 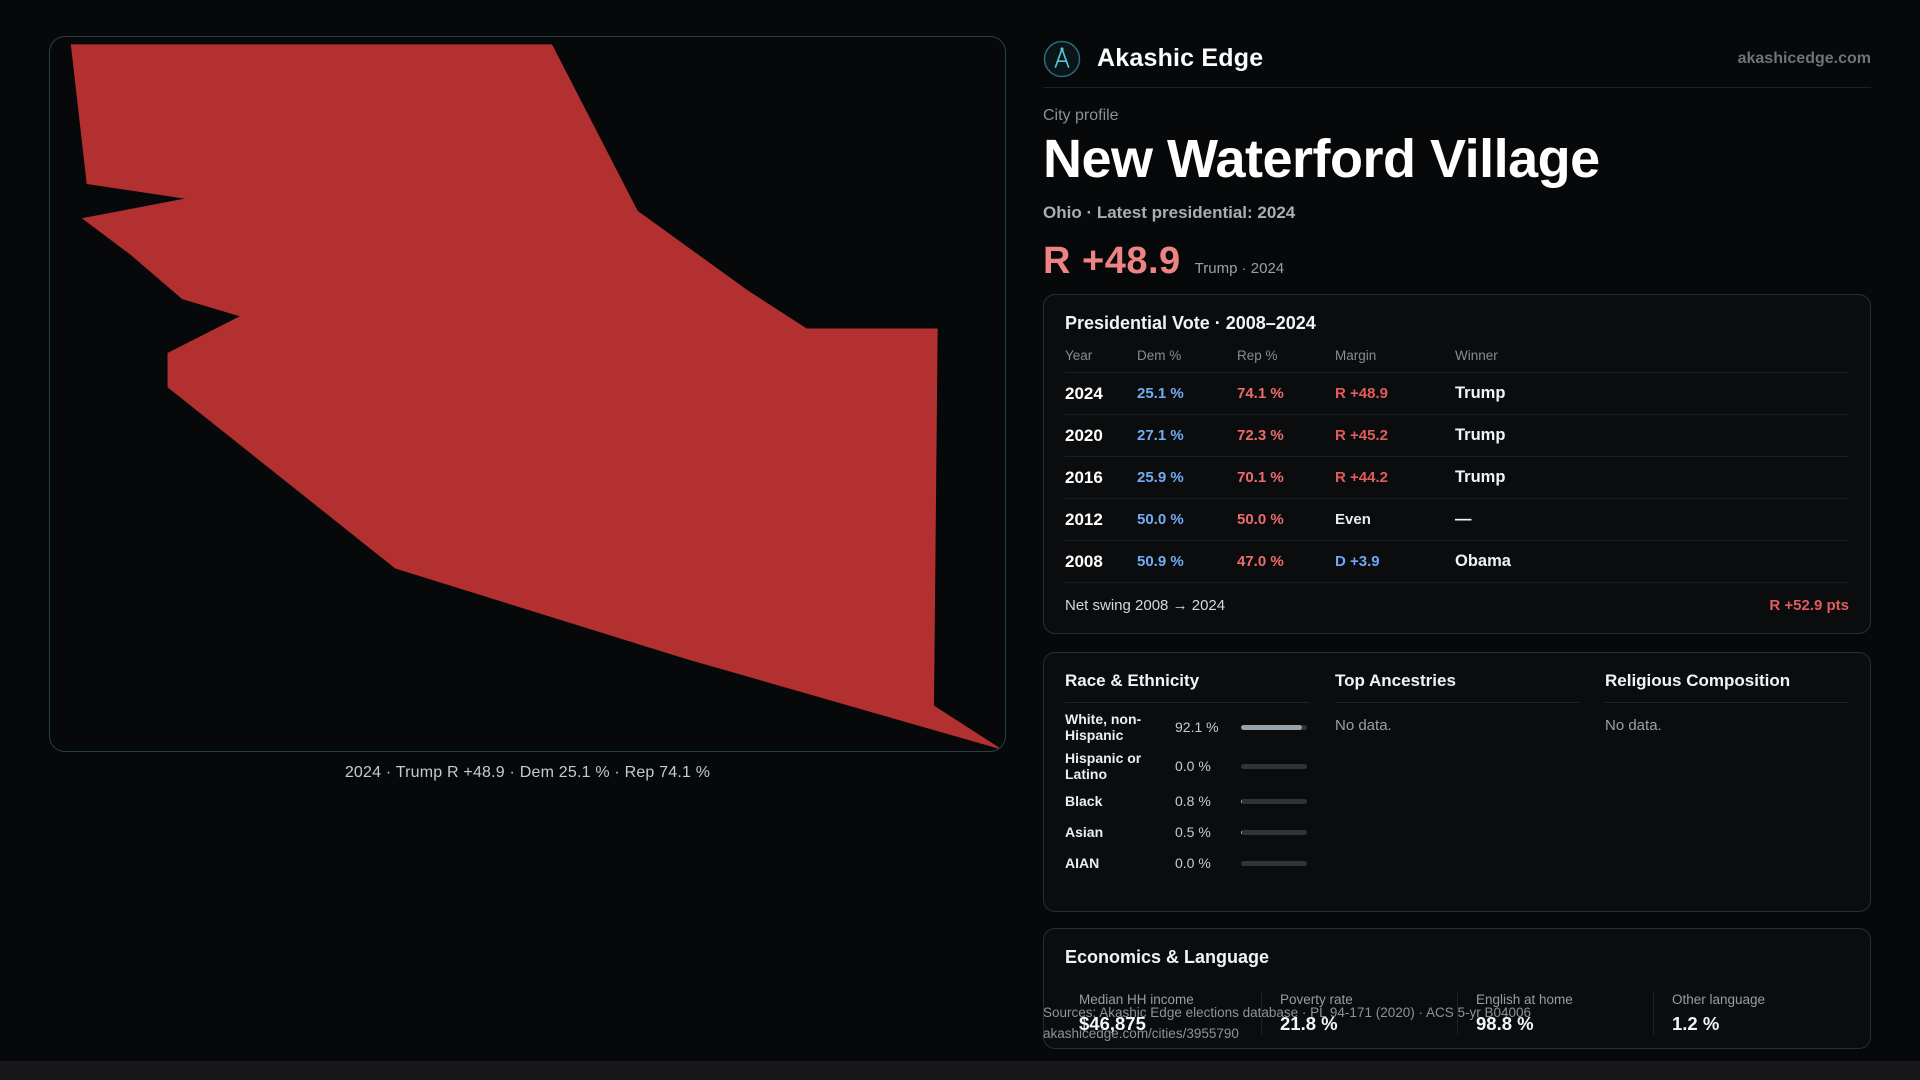 I want to click on race-label: Hispanic or Latino, so click(x=1103, y=766).